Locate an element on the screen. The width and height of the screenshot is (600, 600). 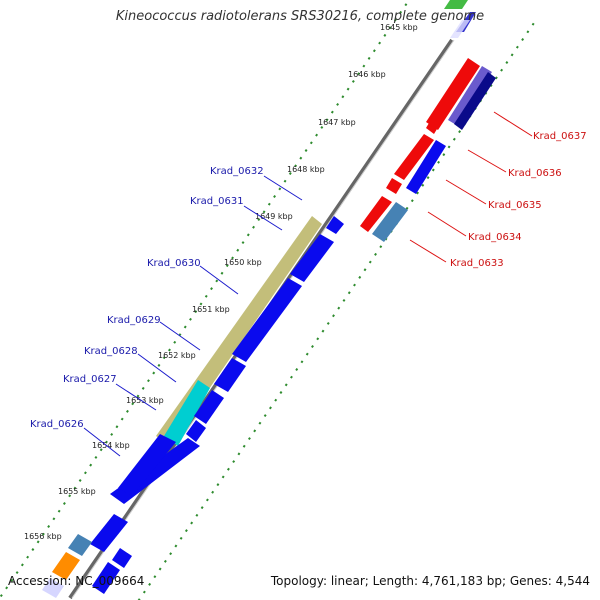
gene-label: Krad_0629 is located at coordinates (134, 320).